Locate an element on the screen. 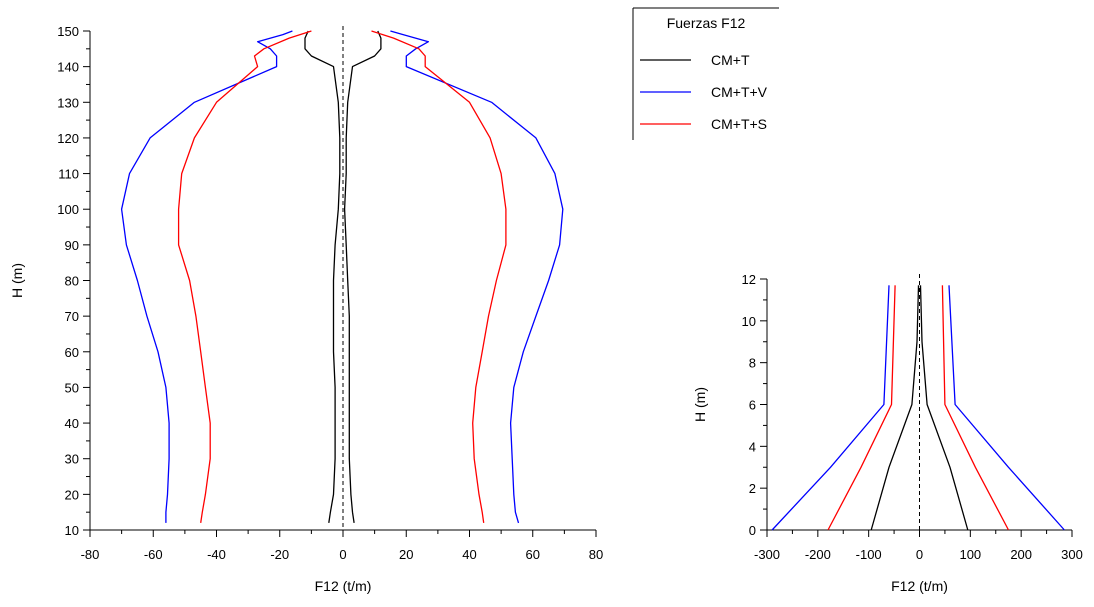 The height and width of the screenshot is (607, 1094). main-series-cm-t-s-left is located at coordinates (244, 276).